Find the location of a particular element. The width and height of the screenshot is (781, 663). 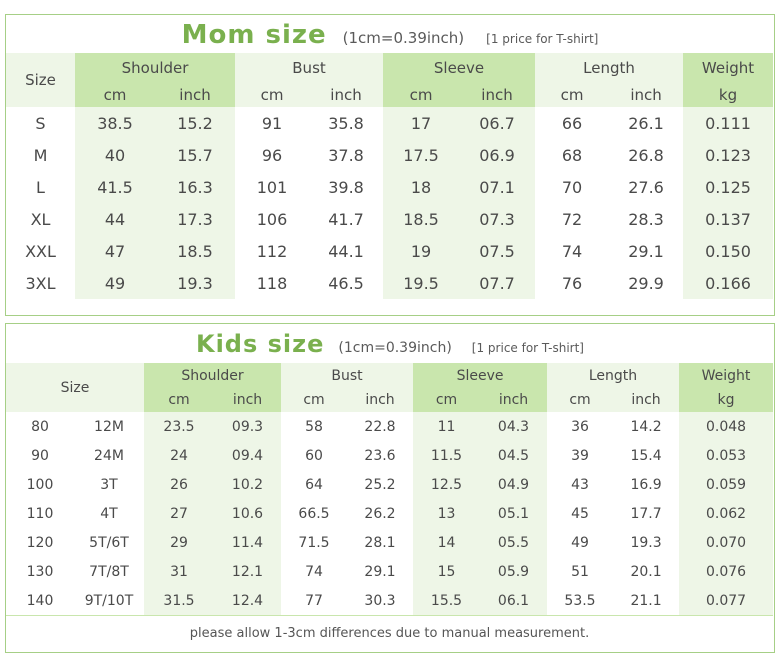

kids-table-row: 130 7T/8T 31 12.1 74 29.1 15 05.9 51 20.1 0.076 is located at coordinates (390, 571).